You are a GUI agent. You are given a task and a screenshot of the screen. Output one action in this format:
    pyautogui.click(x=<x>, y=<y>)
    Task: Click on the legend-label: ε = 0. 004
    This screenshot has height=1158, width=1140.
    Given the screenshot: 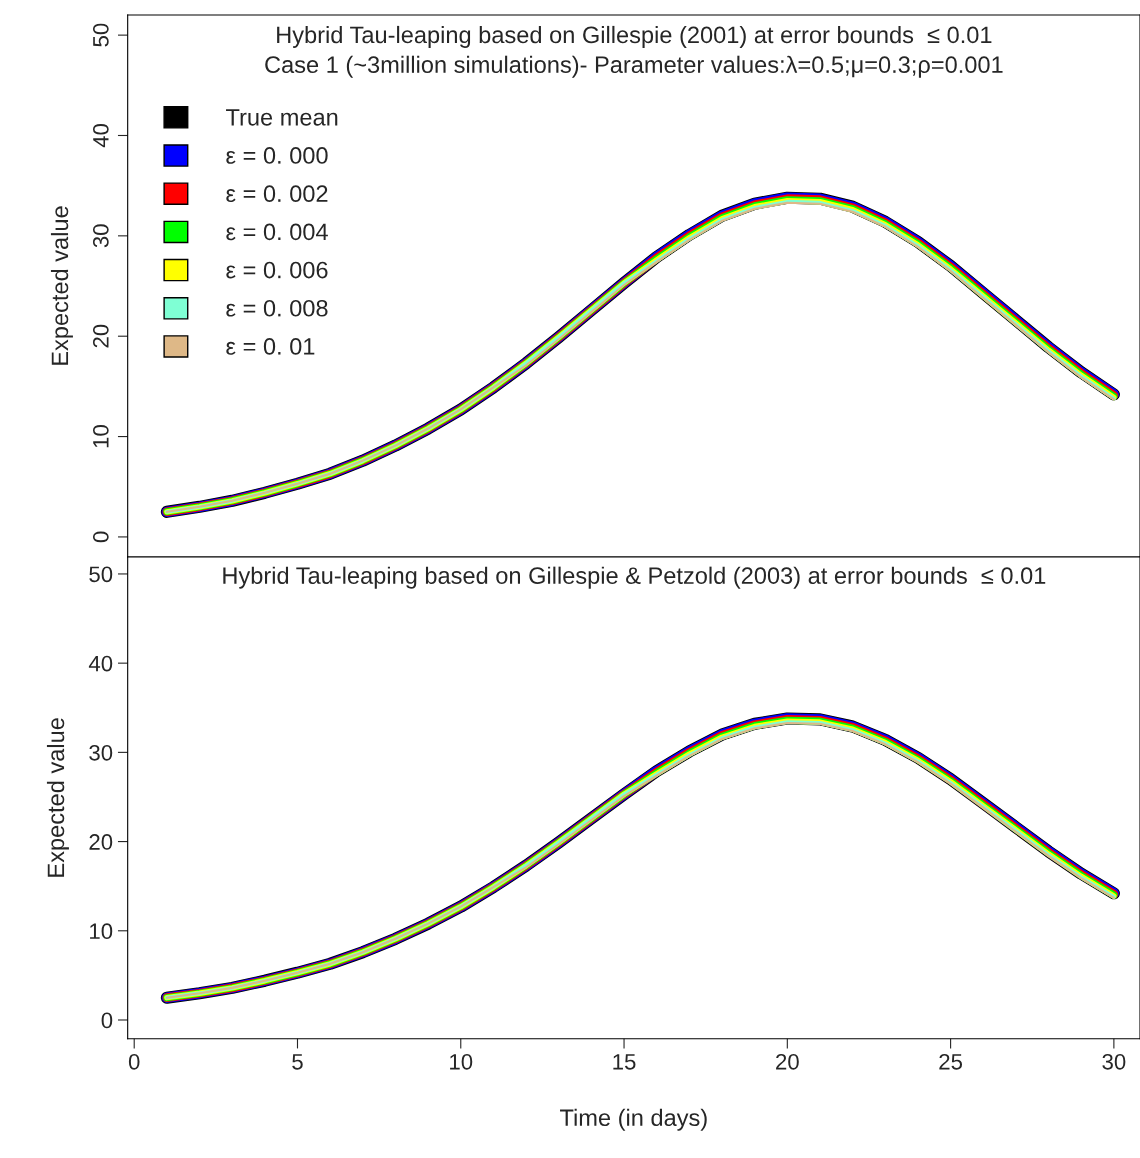 What is the action you would take?
    pyautogui.click(x=277, y=232)
    